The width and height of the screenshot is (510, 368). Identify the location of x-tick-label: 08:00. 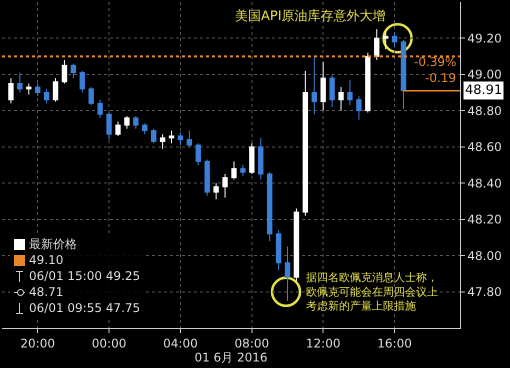
(252, 343).